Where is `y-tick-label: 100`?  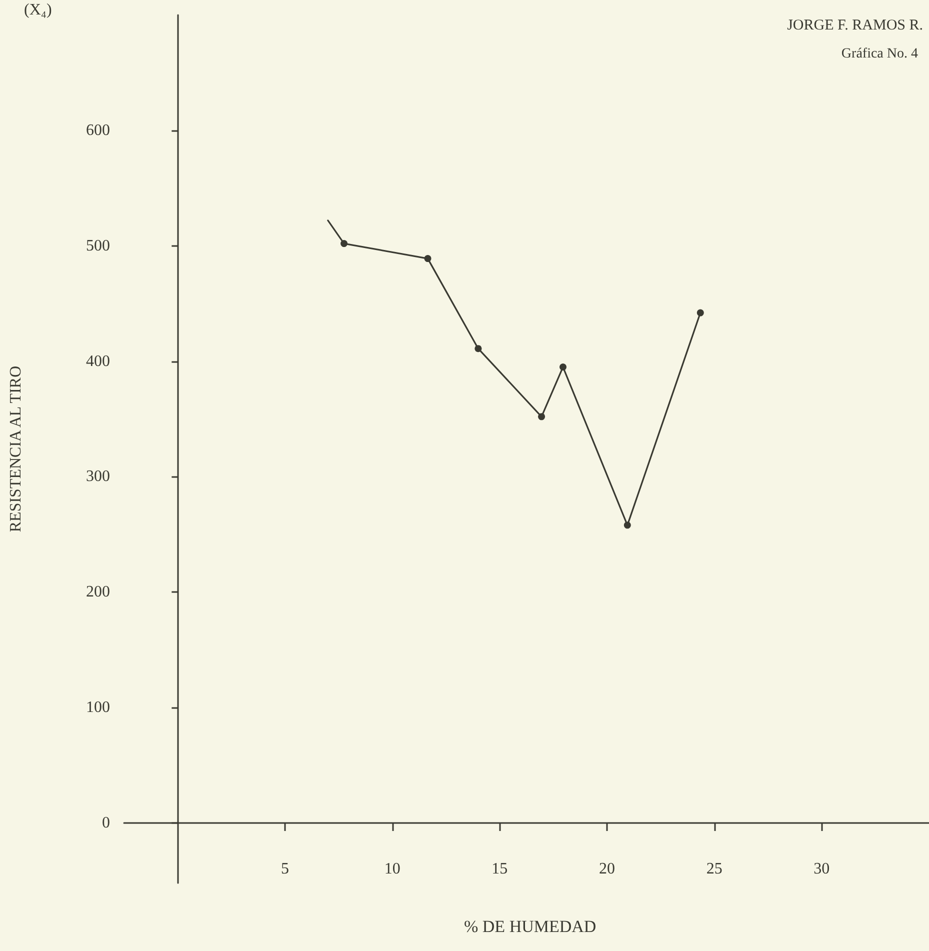 y-tick-label: 100 is located at coordinates (98, 707).